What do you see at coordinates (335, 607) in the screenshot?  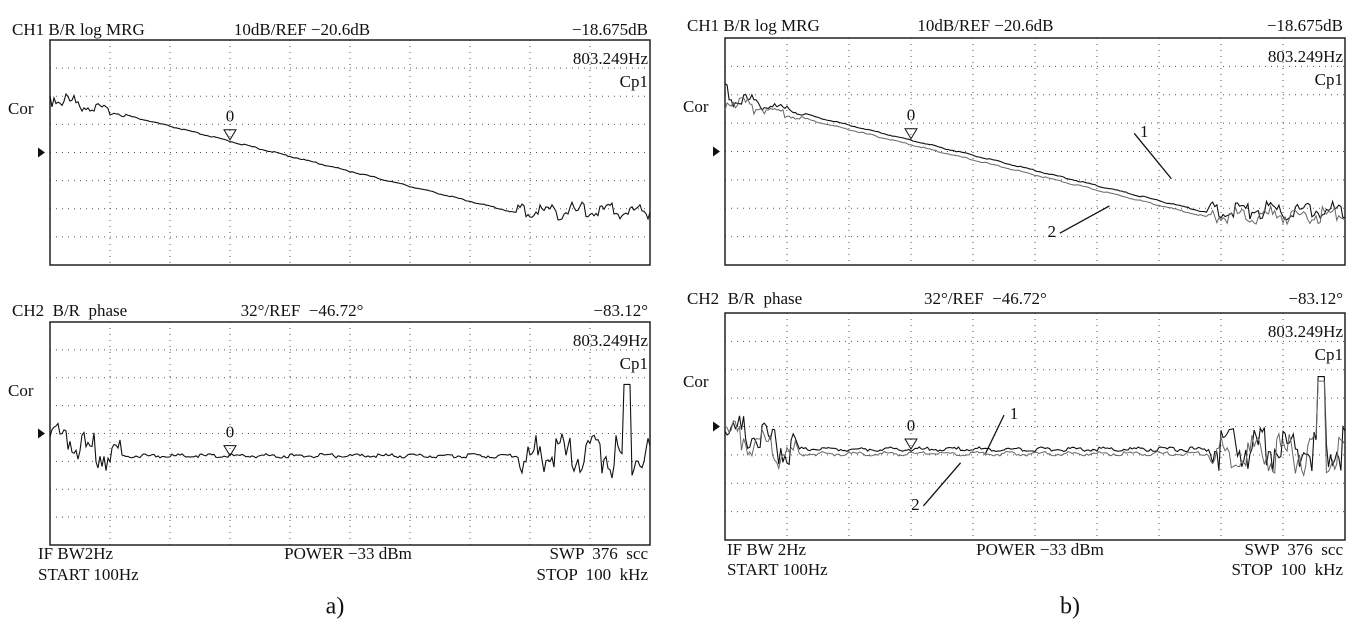 I see `panel-caption: a)` at bounding box center [335, 607].